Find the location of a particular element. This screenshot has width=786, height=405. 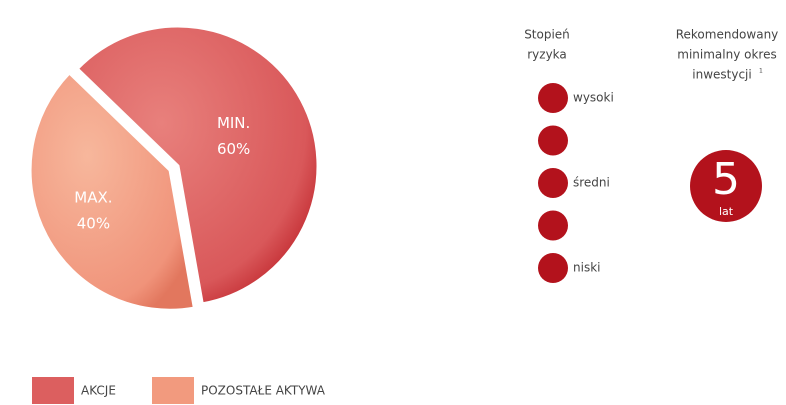

horizon-unit: lat is located at coordinates (726, 211).